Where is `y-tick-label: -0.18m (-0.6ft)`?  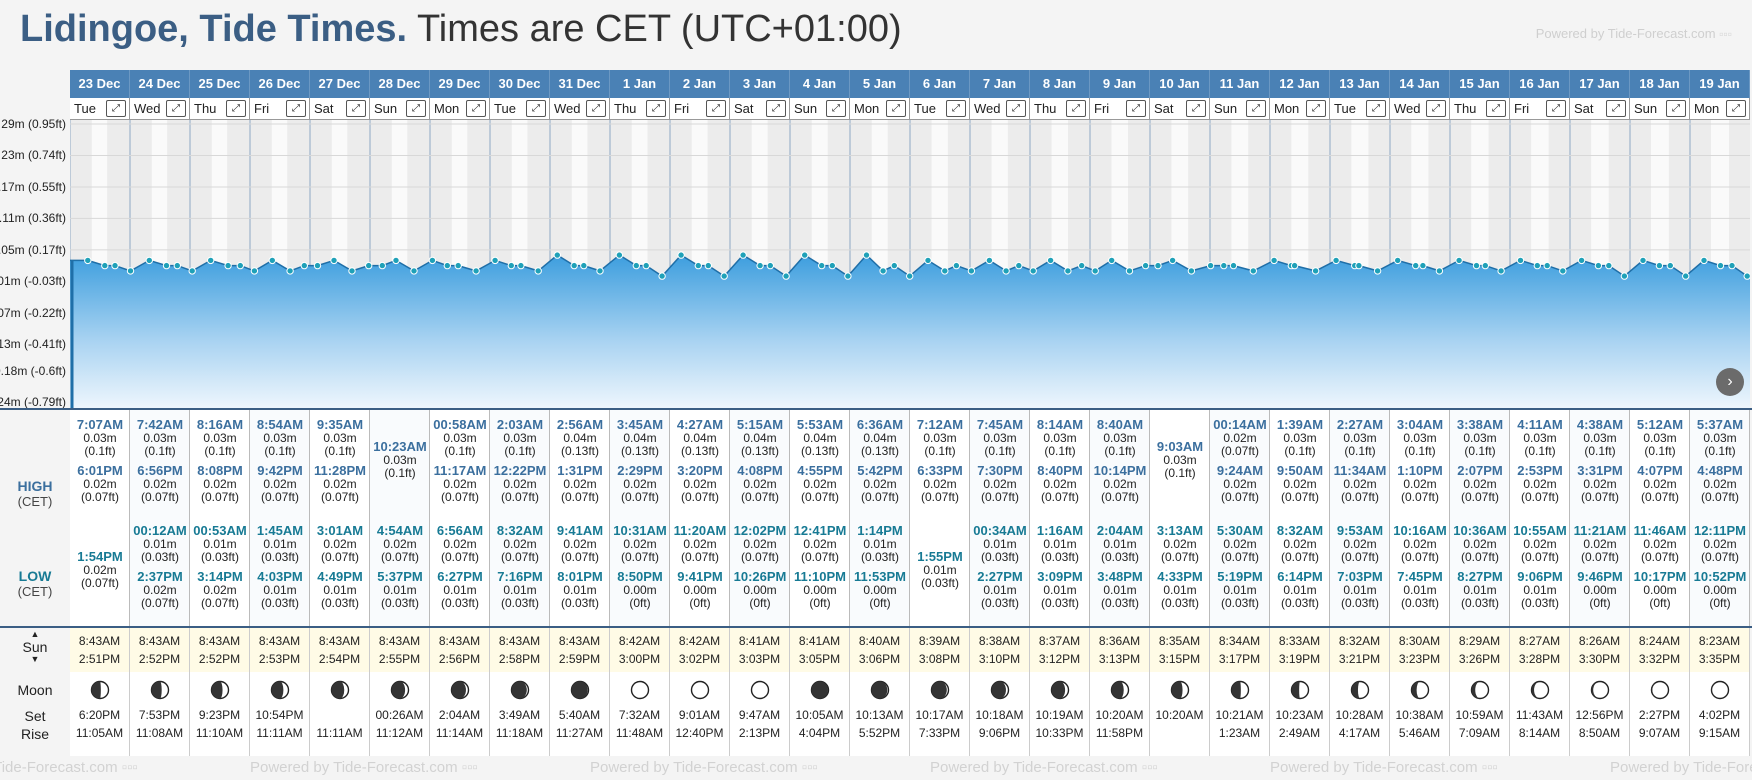
y-tick-label: -0.18m (-0.6ft) is located at coordinates (33, 370).